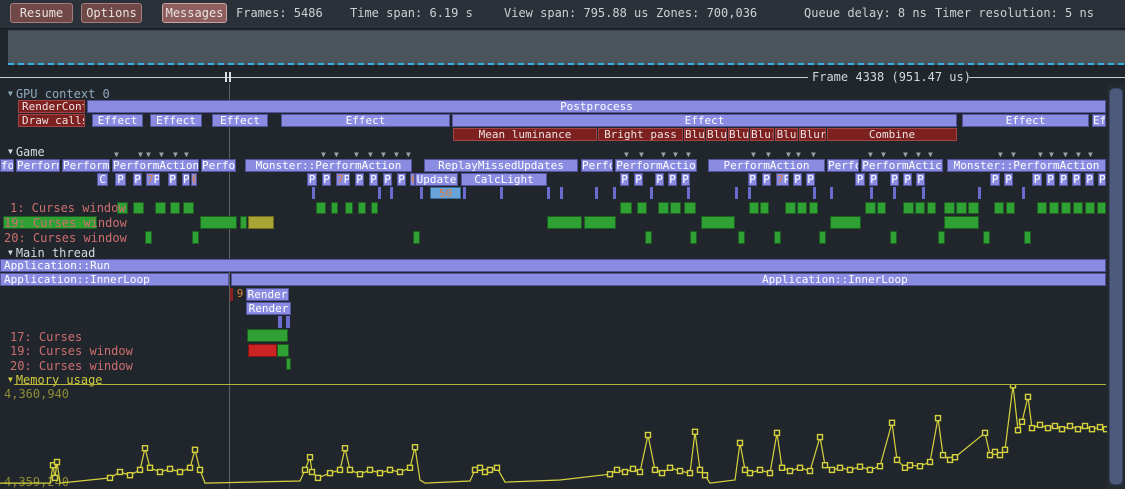  Describe the element at coordinates (553, 265) in the screenshot. I see `zone-bar: Application::Run` at that location.